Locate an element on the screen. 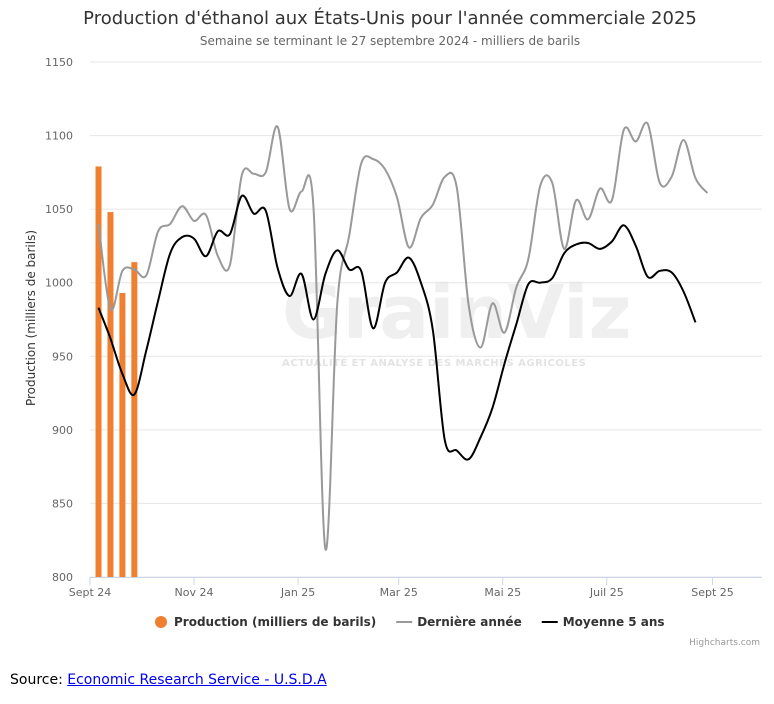 Image resolution: width=774 pixels, height=704 pixels. x-tick-label: Jan 25 is located at coordinates (297, 592).